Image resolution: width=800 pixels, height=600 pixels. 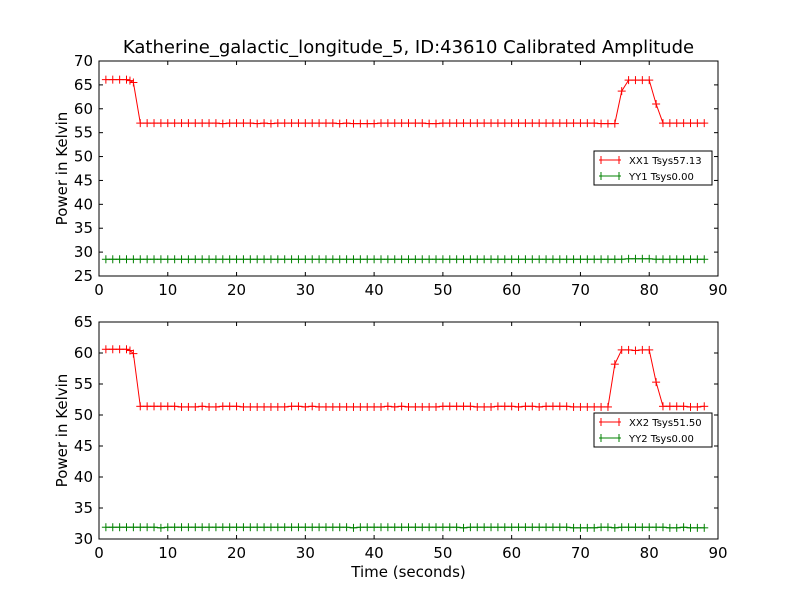 I want to click on y-tick-label: 35, so click(x=83, y=508).